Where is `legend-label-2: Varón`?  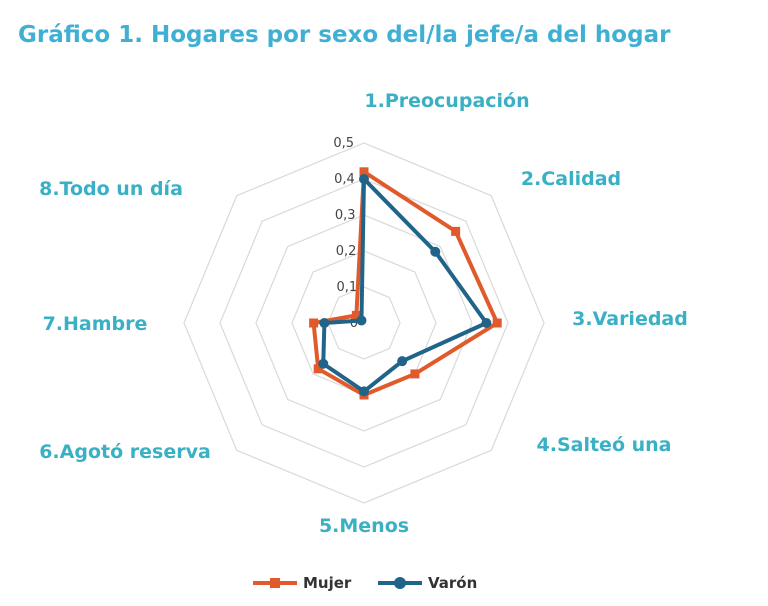
legend-label-2: Varón is located at coordinates (452, 583).